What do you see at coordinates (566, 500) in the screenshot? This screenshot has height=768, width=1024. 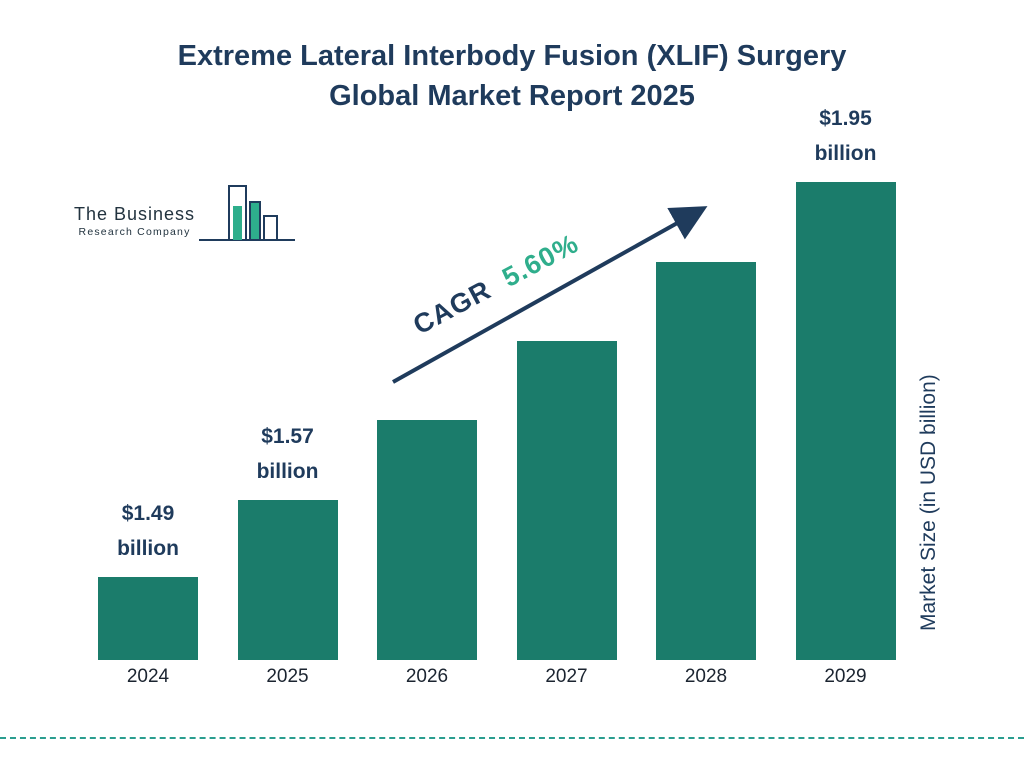 I see `bar-2027` at bounding box center [566, 500].